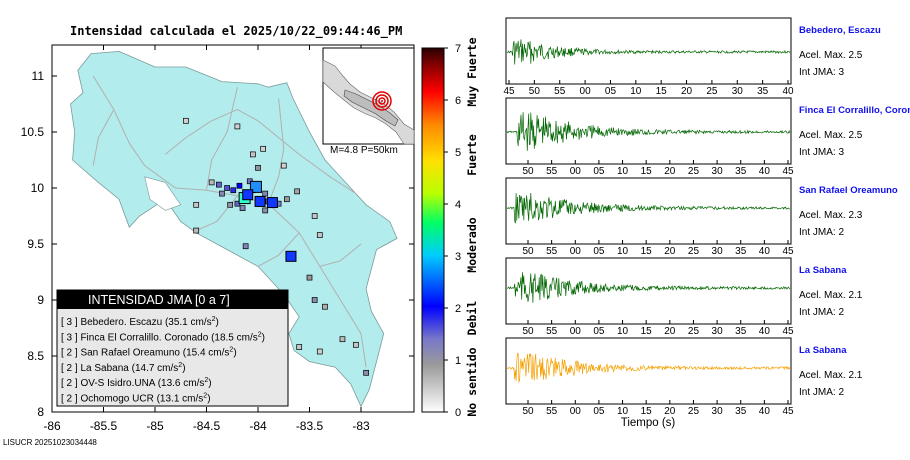 The image size is (910, 460). I want to click on legend-title: INTENSIDAD JMA [0 a 7], so click(159, 300).